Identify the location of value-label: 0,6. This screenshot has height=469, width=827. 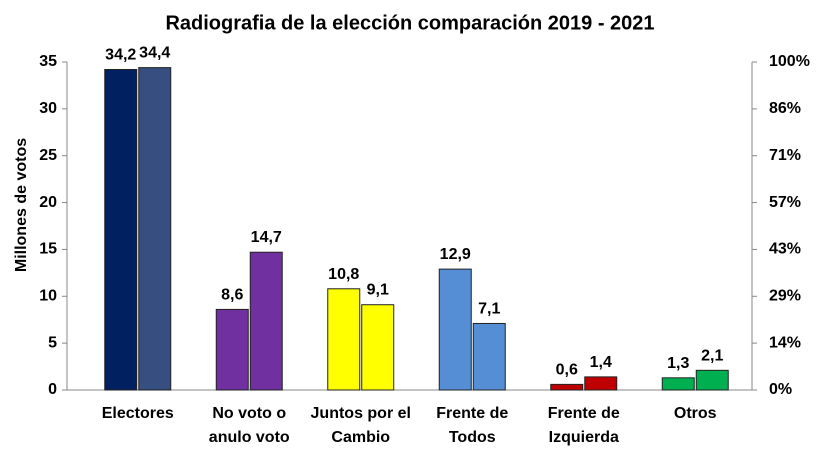
(567, 369).